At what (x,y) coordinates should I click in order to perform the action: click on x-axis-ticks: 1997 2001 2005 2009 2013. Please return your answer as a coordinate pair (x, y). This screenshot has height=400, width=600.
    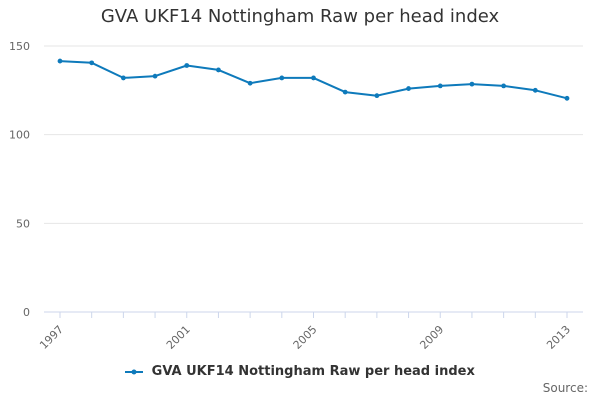
    Looking at the image, I should click on (305, 332).